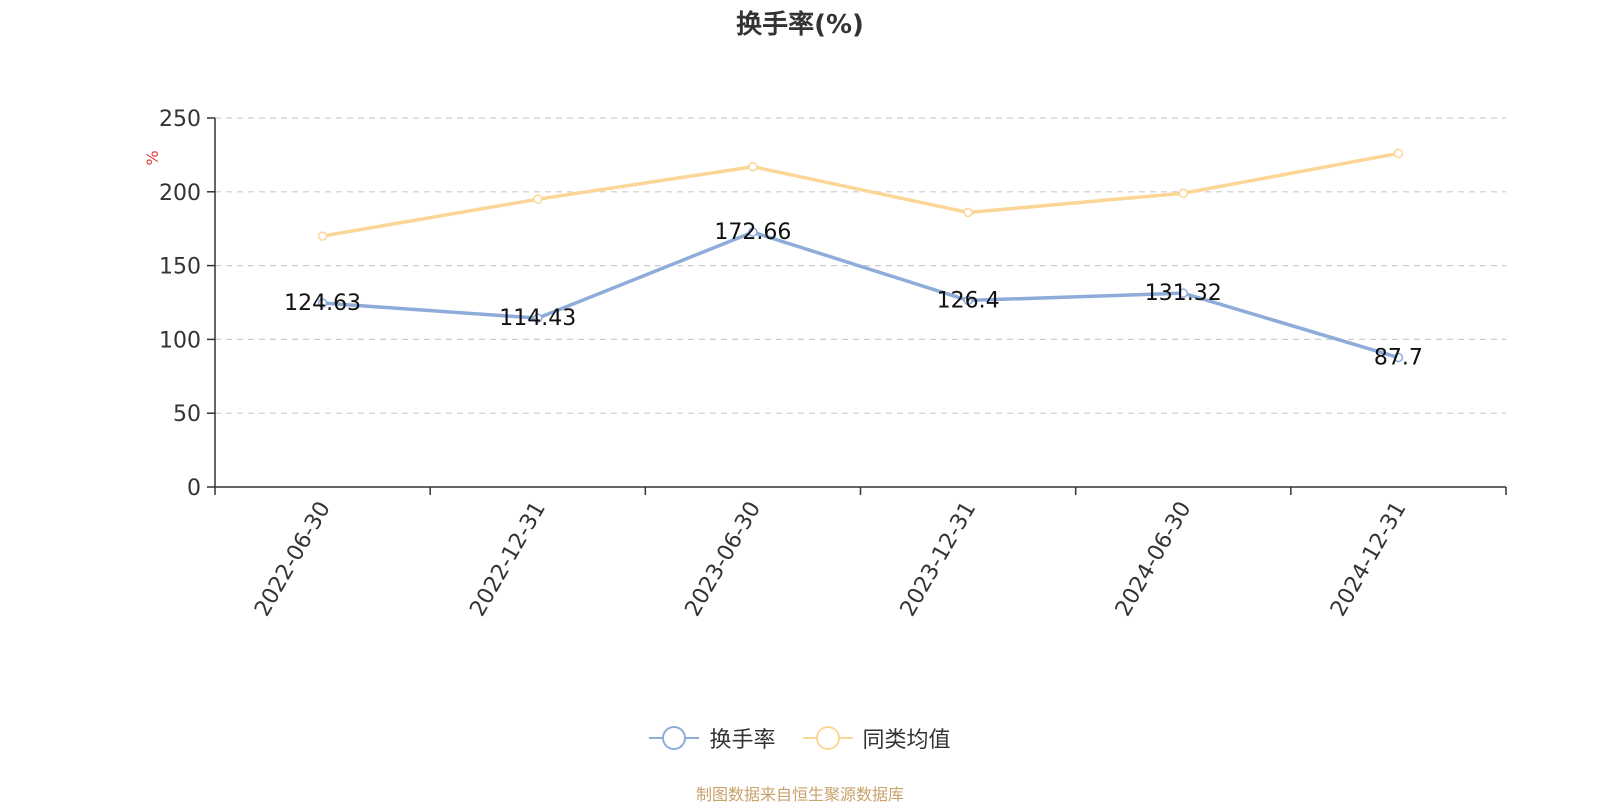  I want to click on x-tick-label: 2024-06-30, so click(1154, 559).